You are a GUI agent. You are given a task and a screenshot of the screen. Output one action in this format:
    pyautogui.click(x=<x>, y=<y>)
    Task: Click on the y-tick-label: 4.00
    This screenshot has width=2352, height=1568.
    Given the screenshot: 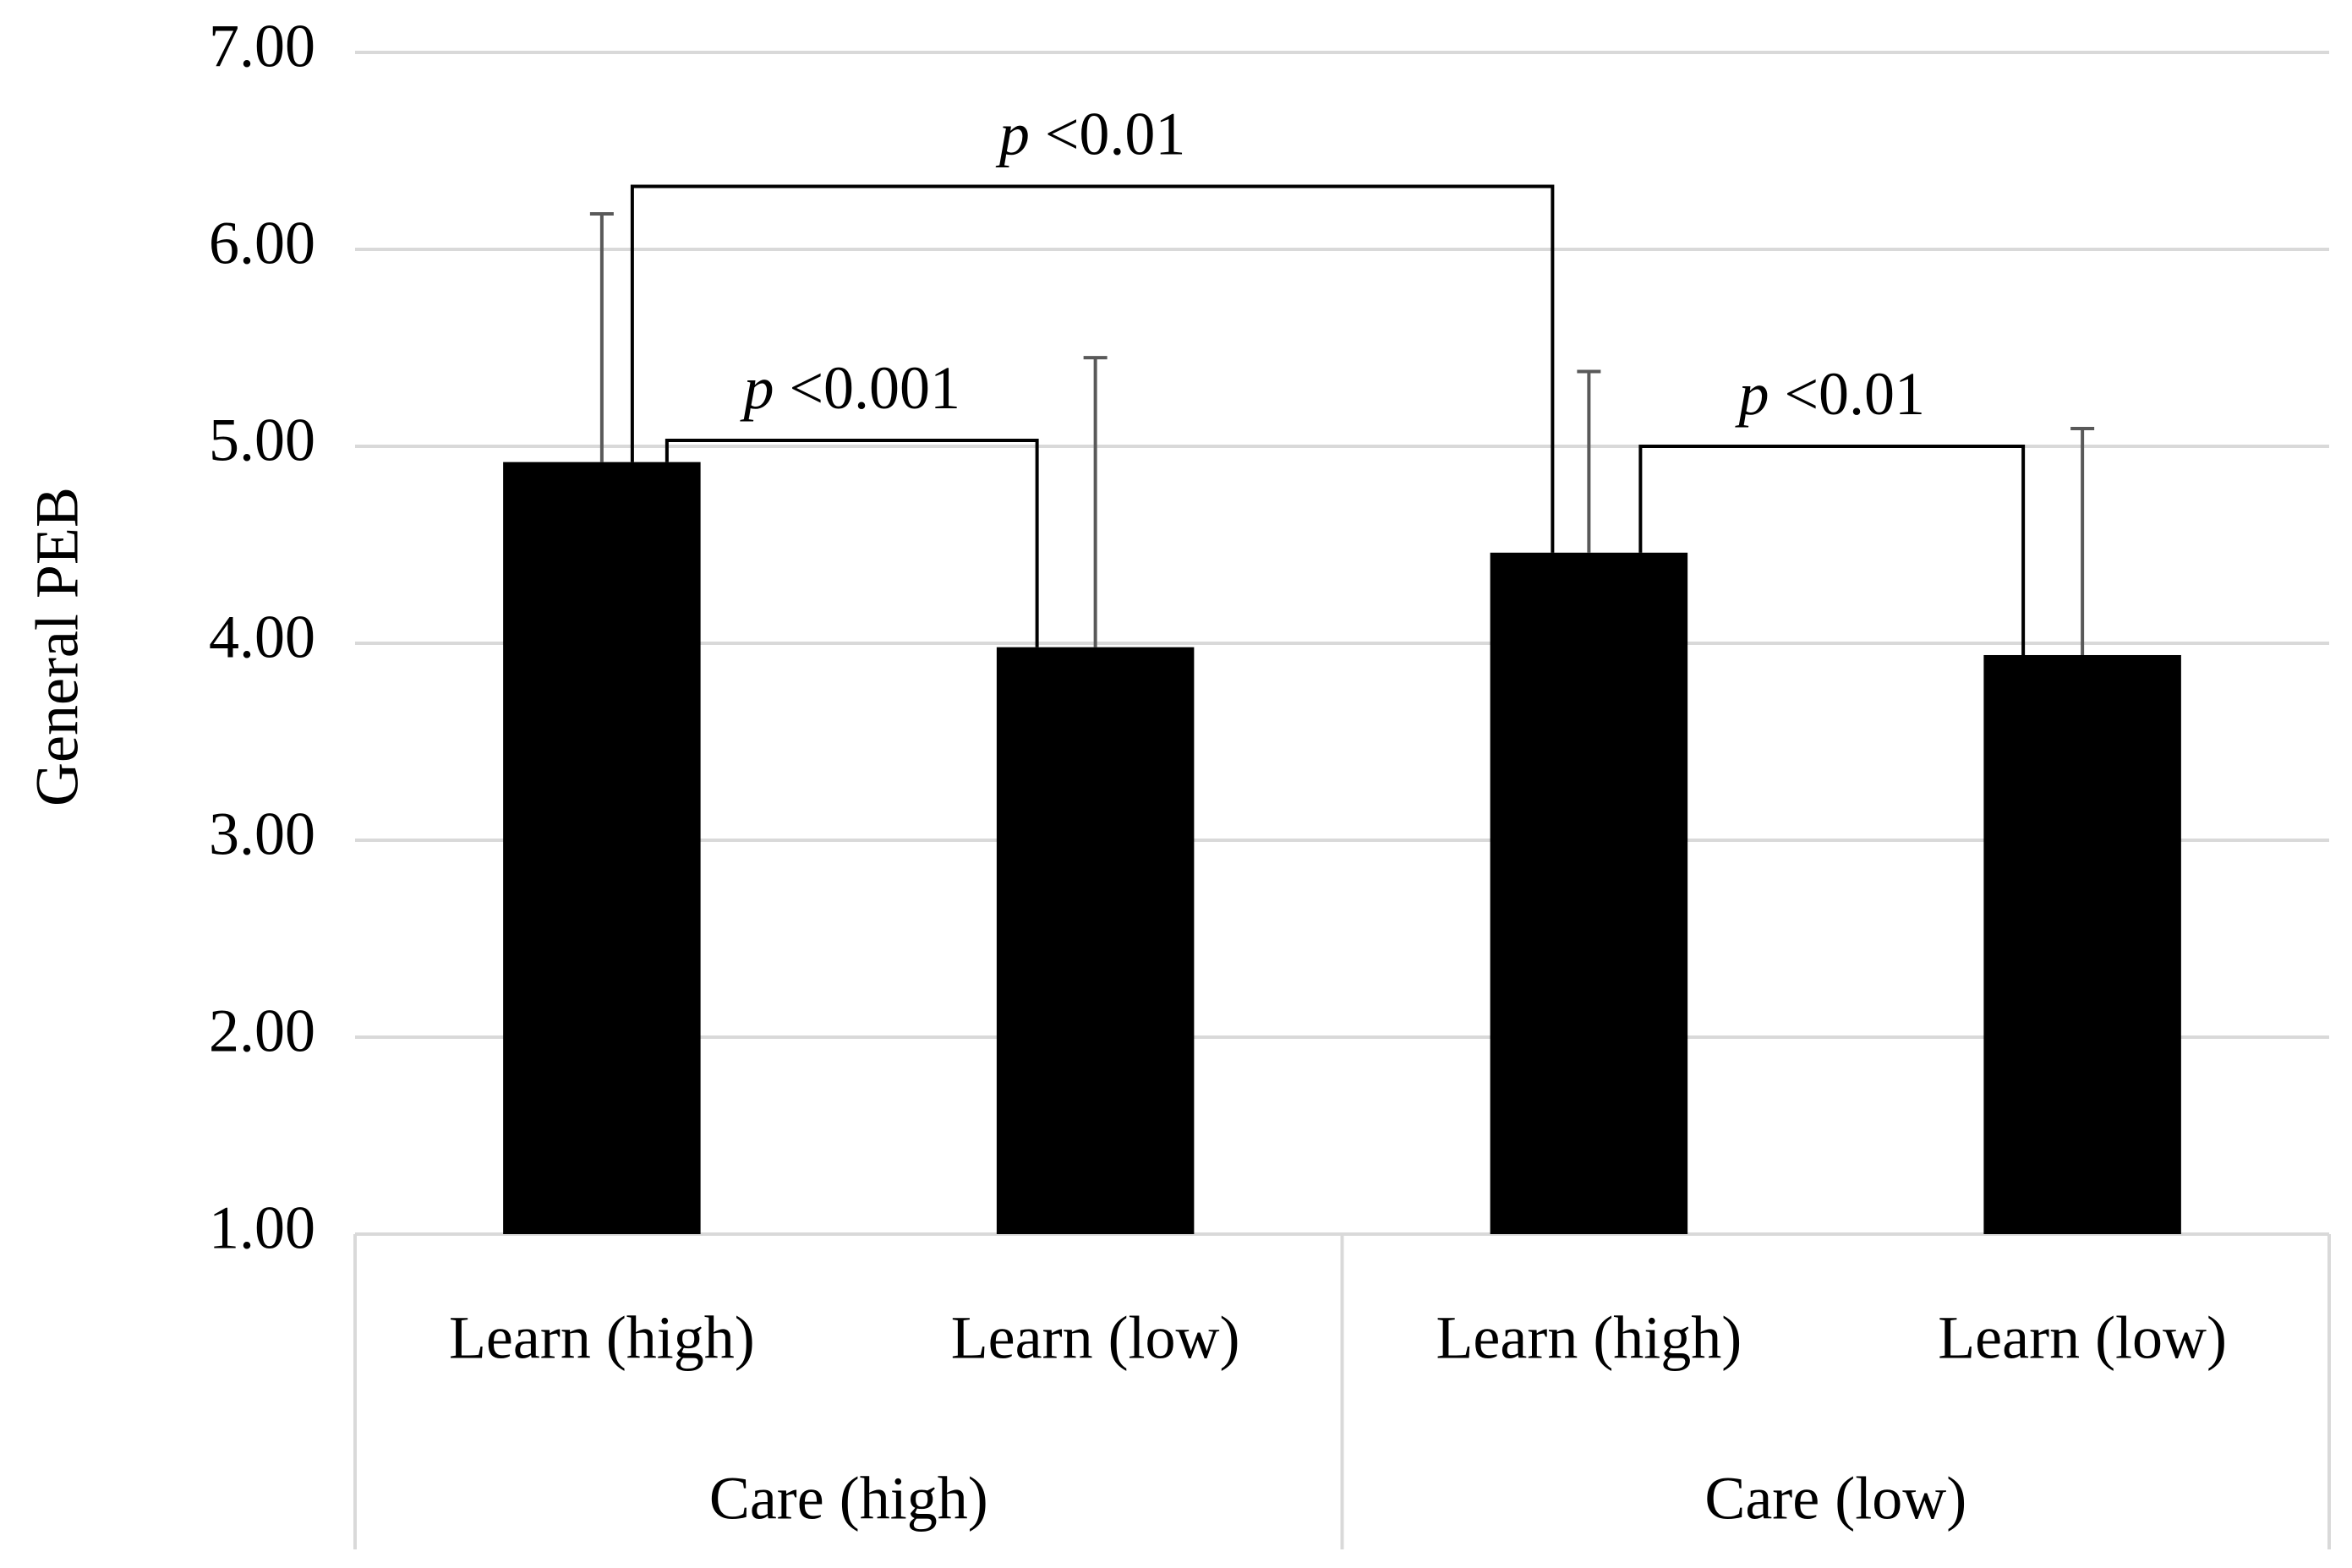 What is the action you would take?
    pyautogui.click(x=262, y=637)
    